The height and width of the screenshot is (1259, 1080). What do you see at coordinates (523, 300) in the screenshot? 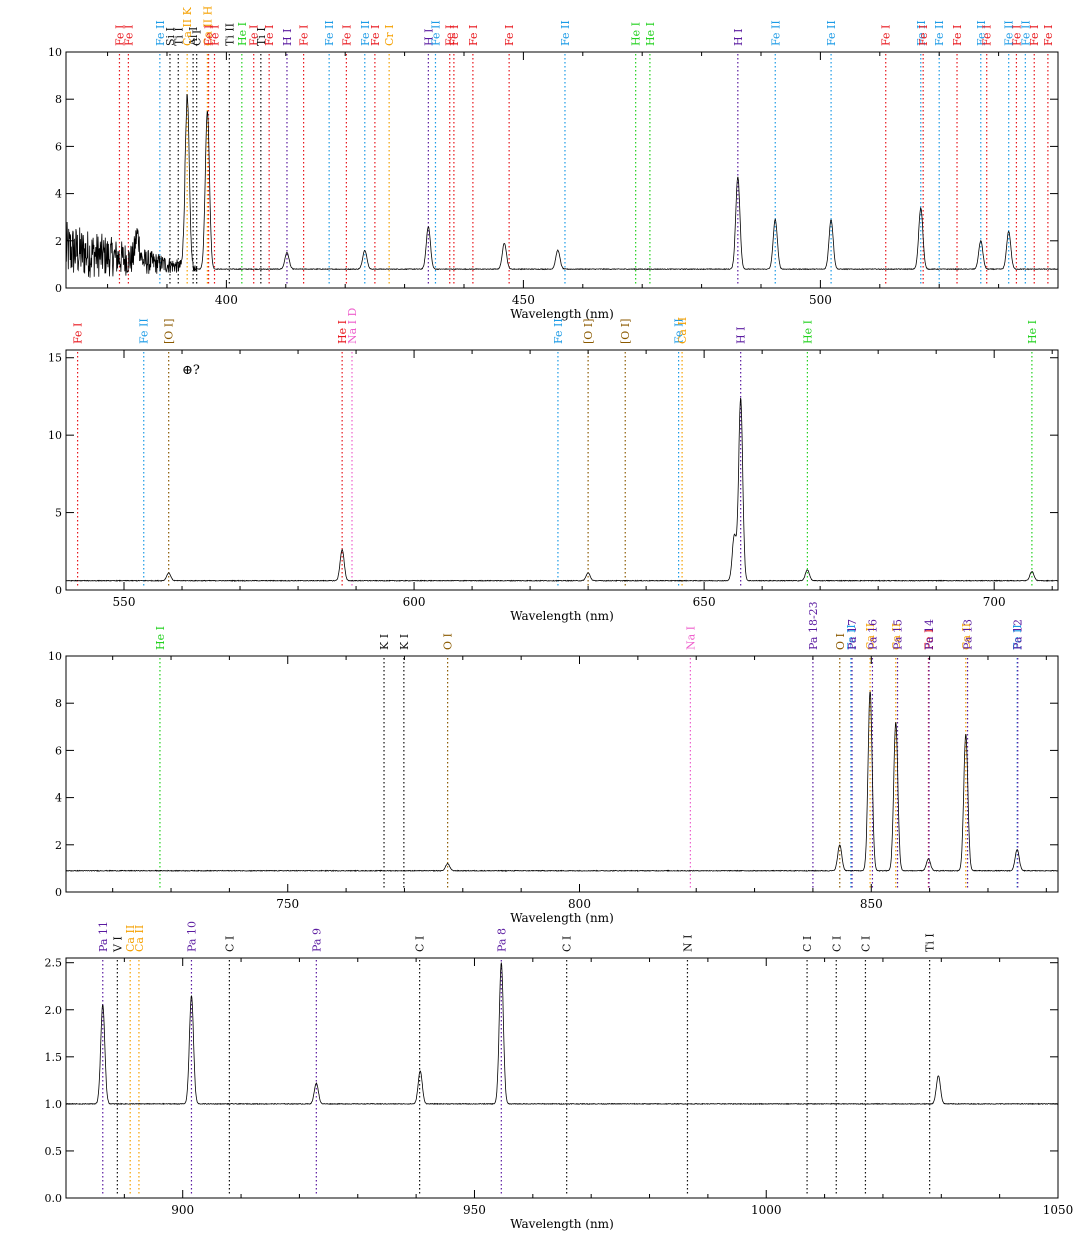
I see `x-tick-label: 450` at bounding box center [523, 300].